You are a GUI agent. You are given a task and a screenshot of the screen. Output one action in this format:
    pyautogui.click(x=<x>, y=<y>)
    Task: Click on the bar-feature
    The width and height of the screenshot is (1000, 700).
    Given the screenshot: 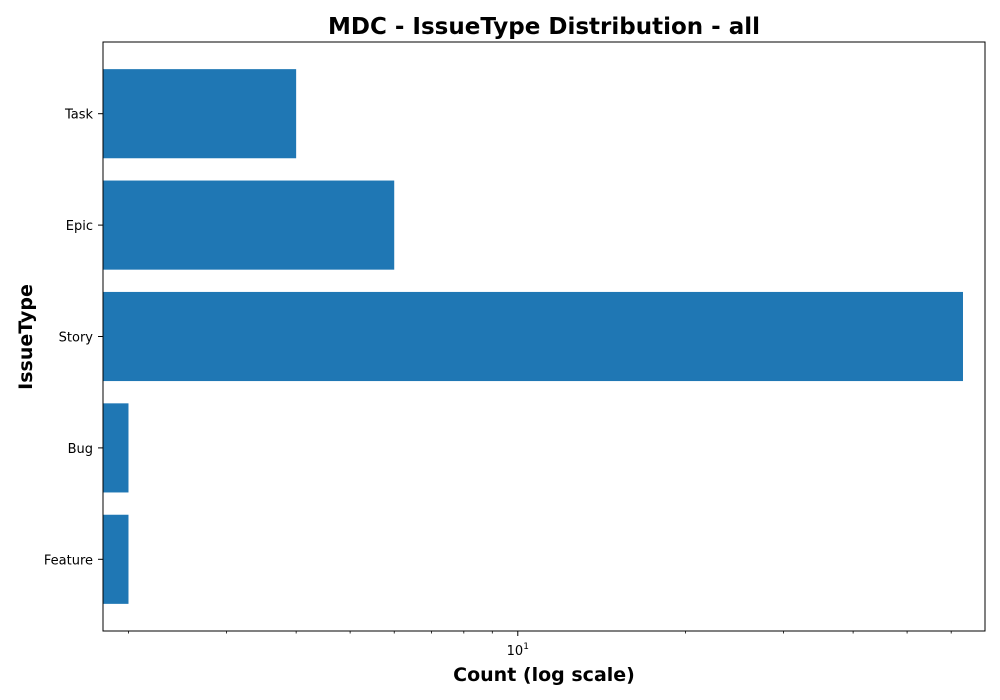 What is the action you would take?
    pyautogui.click(x=116, y=559)
    